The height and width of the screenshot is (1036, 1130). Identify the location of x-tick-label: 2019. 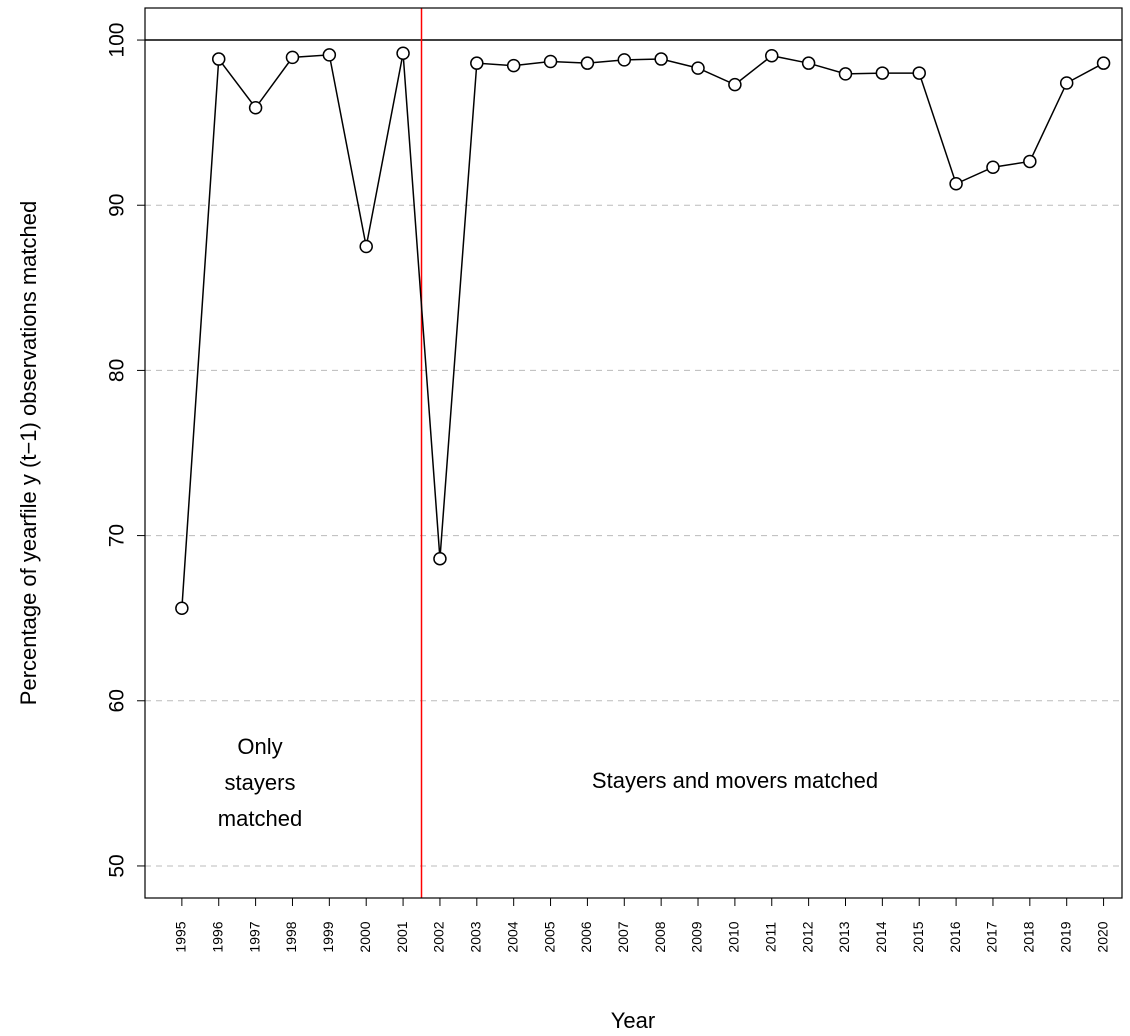
(1065, 936).